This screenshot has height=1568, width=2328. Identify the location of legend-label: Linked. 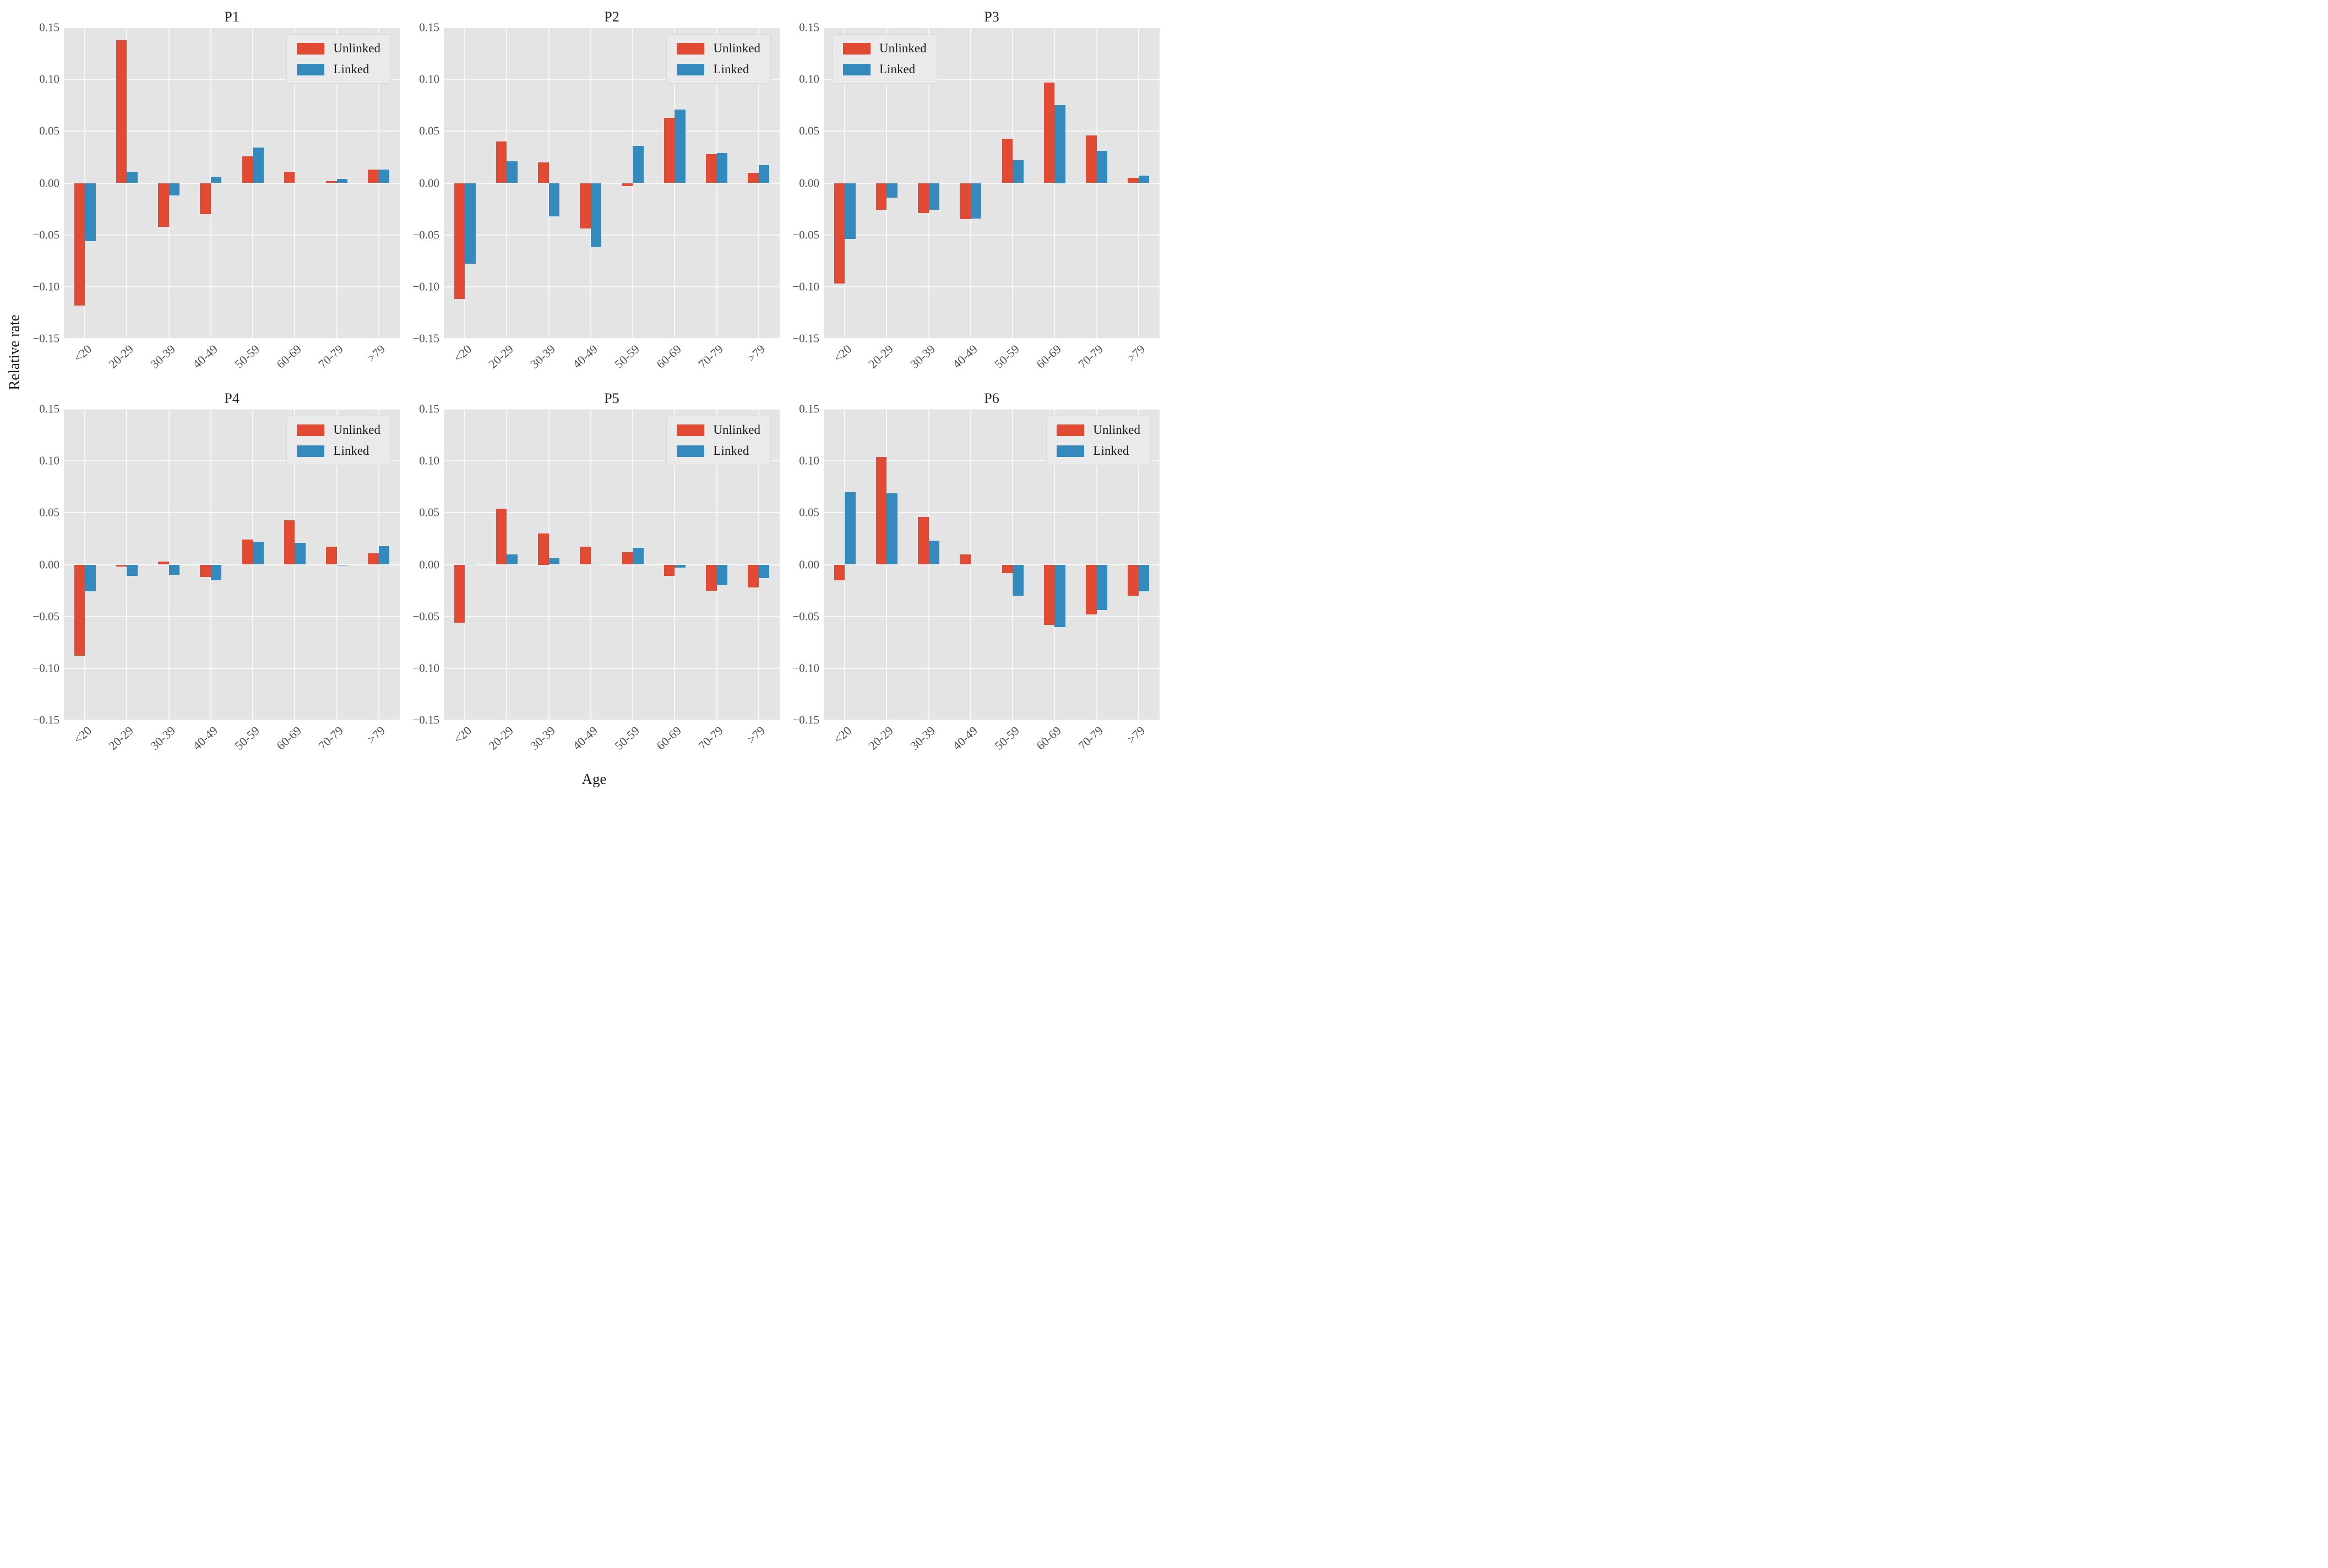
(897, 69).